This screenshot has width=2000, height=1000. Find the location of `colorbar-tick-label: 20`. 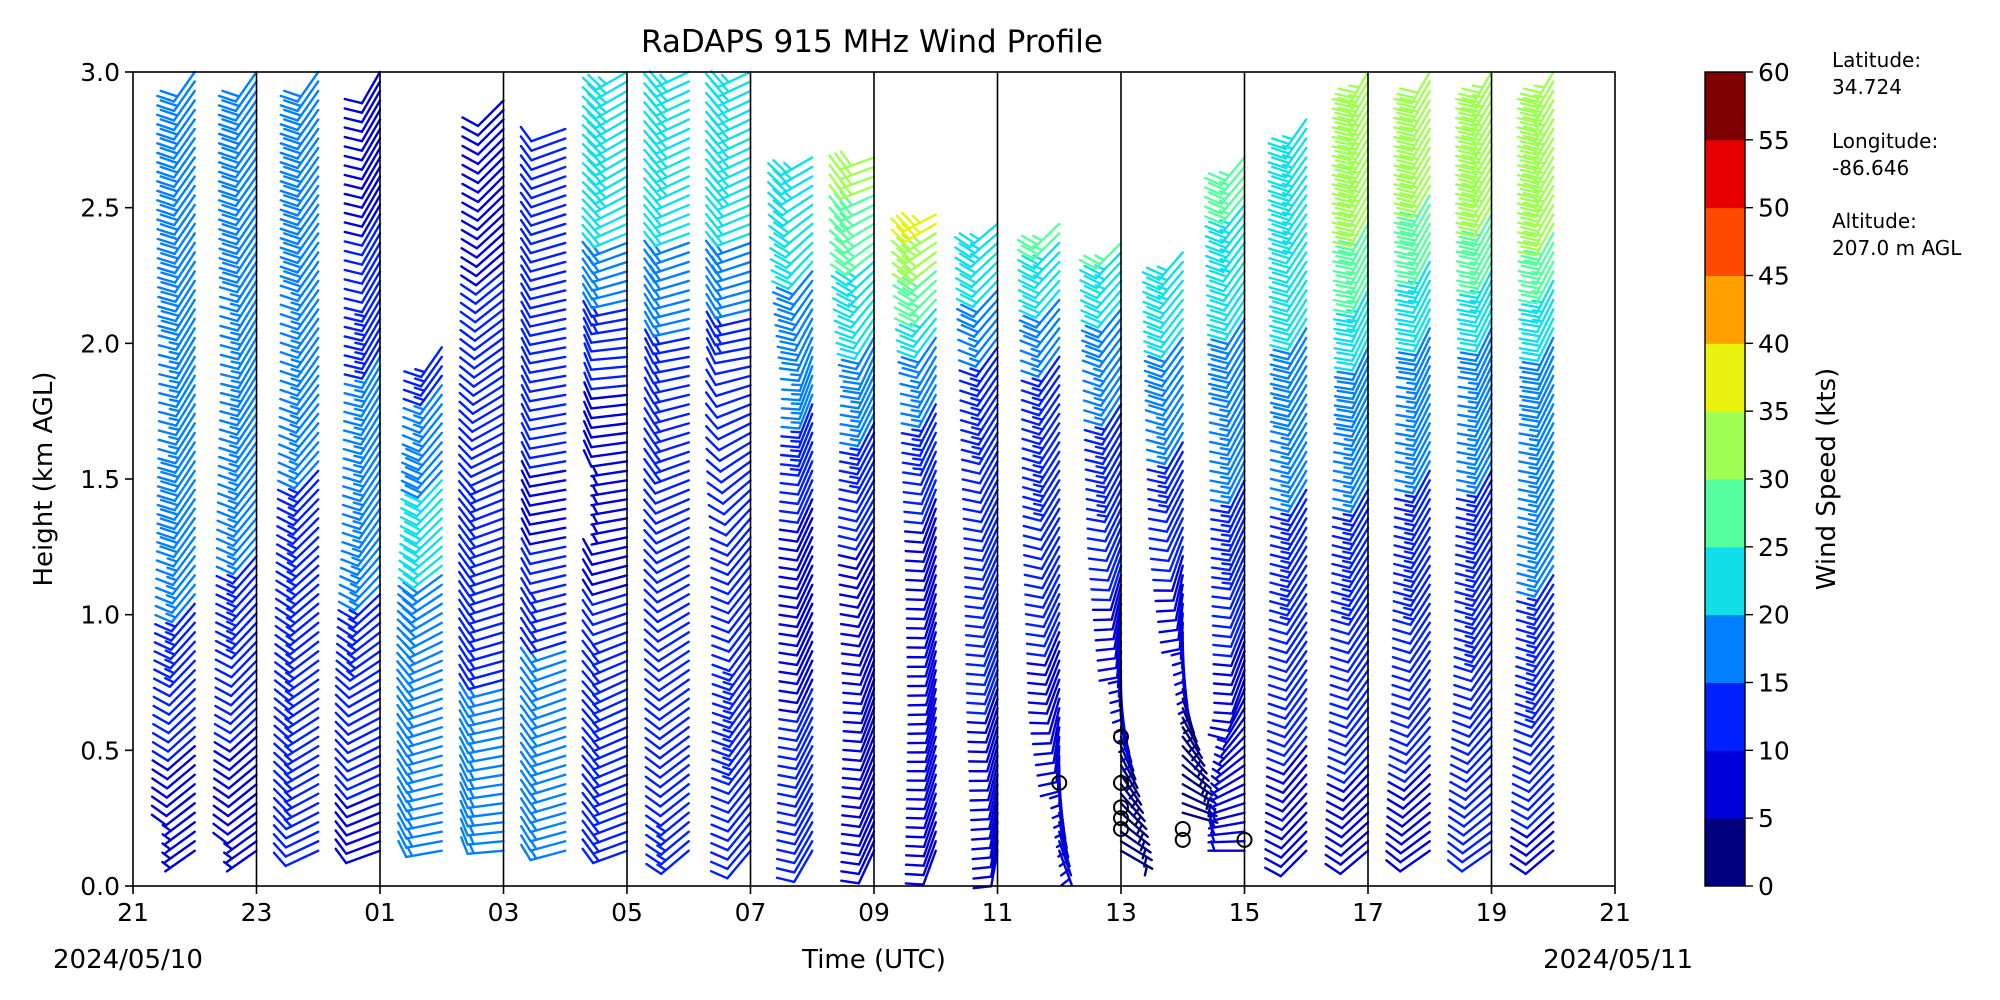

colorbar-tick-label: 20 is located at coordinates (1774, 615).